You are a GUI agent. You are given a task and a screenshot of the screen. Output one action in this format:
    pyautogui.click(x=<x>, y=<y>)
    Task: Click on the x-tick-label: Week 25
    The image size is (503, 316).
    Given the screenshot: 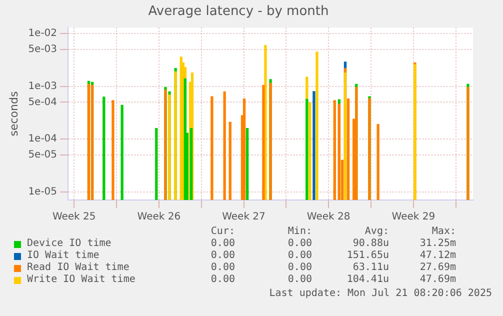 What is the action you would take?
    pyautogui.click(x=74, y=217)
    